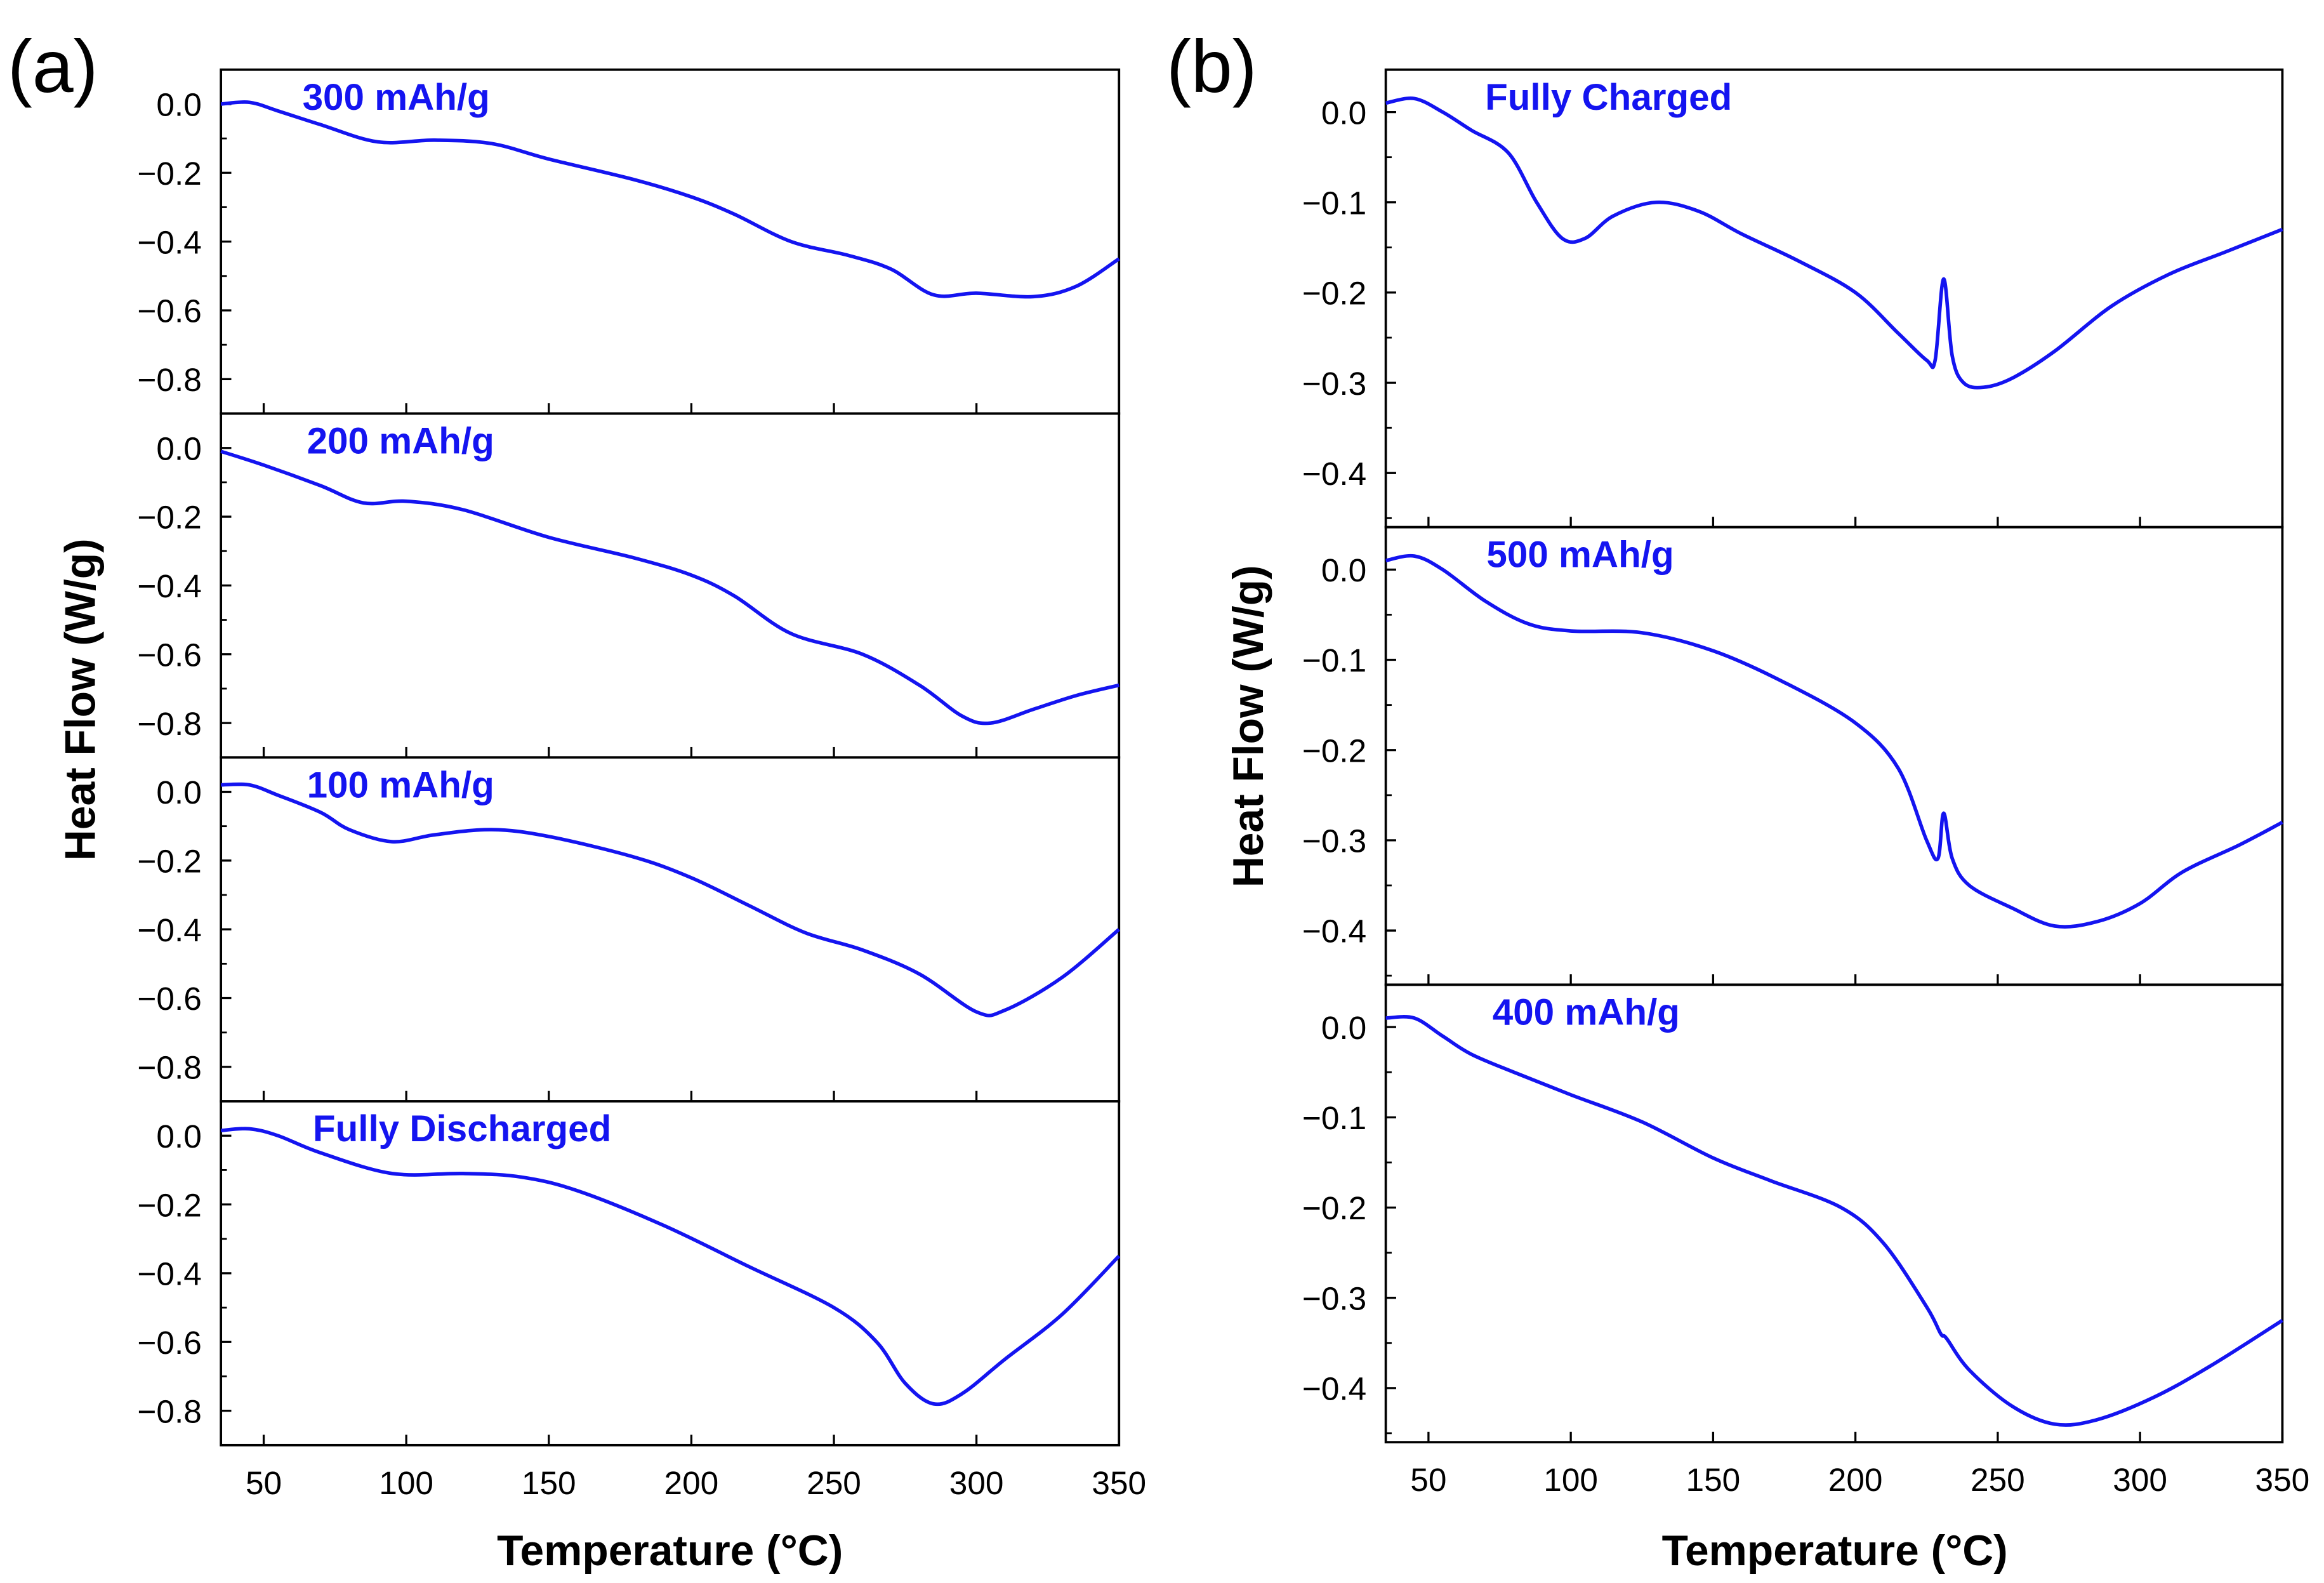 This screenshot has width=2324, height=1583. What do you see at coordinates (1834, 243) in the screenshot?
I see `series-line-fully-charged` at bounding box center [1834, 243].